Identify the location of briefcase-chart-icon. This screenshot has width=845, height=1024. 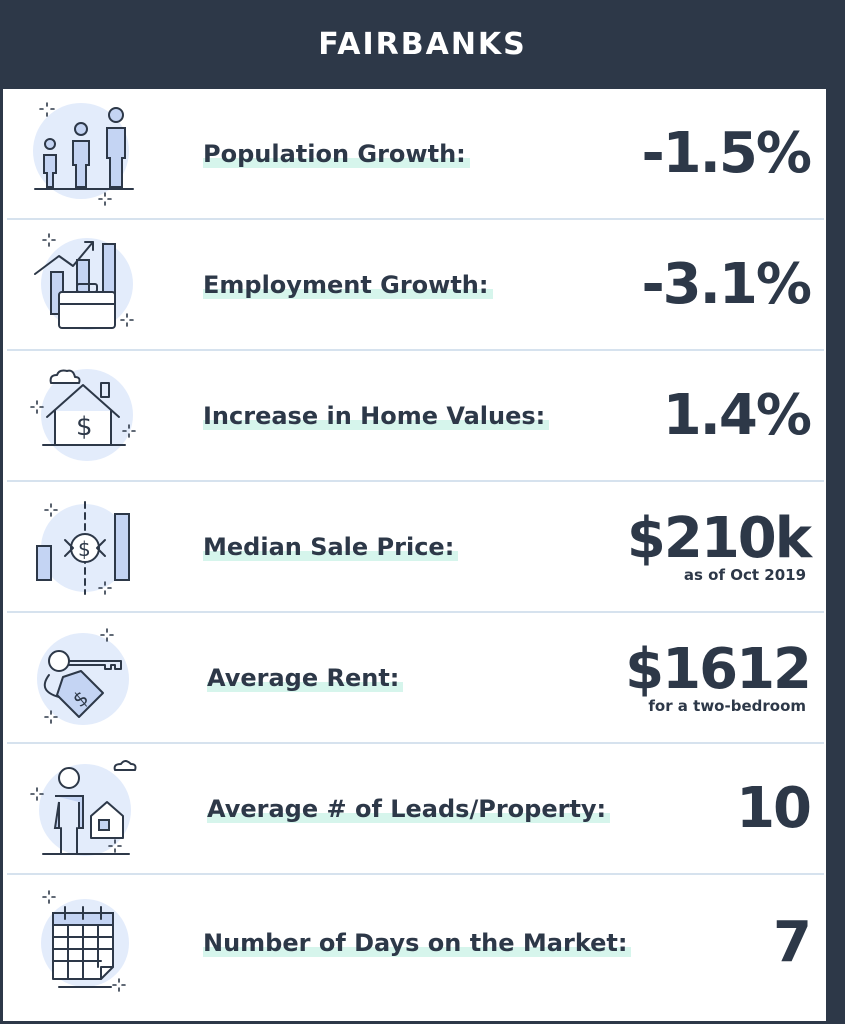
(84, 281).